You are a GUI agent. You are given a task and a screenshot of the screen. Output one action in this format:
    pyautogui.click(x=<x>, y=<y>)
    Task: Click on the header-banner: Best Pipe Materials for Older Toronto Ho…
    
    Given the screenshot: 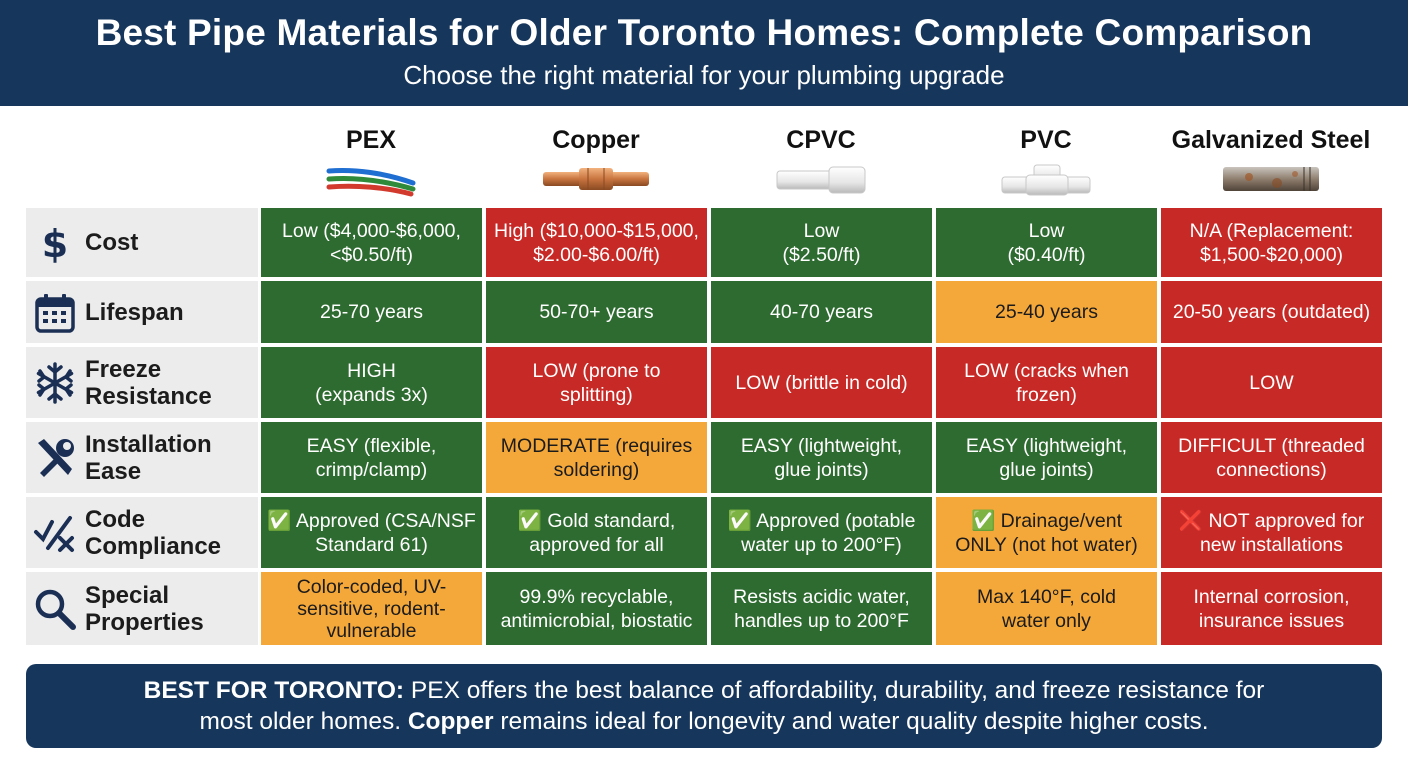 What is the action you would take?
    pyautogui.click(x=704, y=53)
    